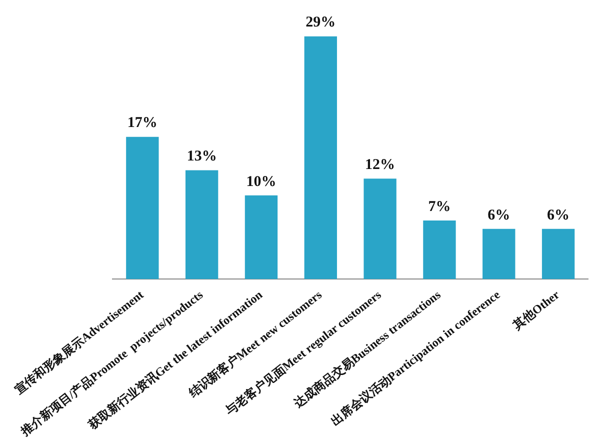 The image size is (600, 442). What do you see at coordinates (321, 22) in the screenshot?
I see `data-label: 29%` at bounding box center [321, 22].